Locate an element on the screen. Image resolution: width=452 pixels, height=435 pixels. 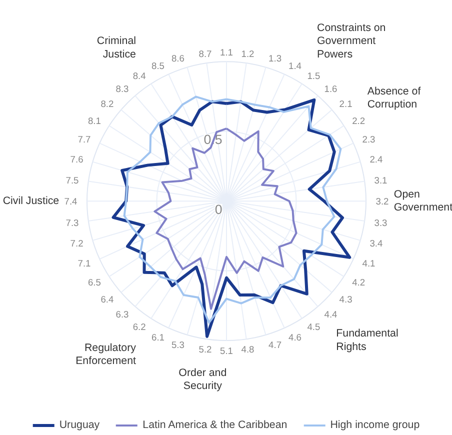
spoke-label: 6.3 is located at coordinates (122, 314).